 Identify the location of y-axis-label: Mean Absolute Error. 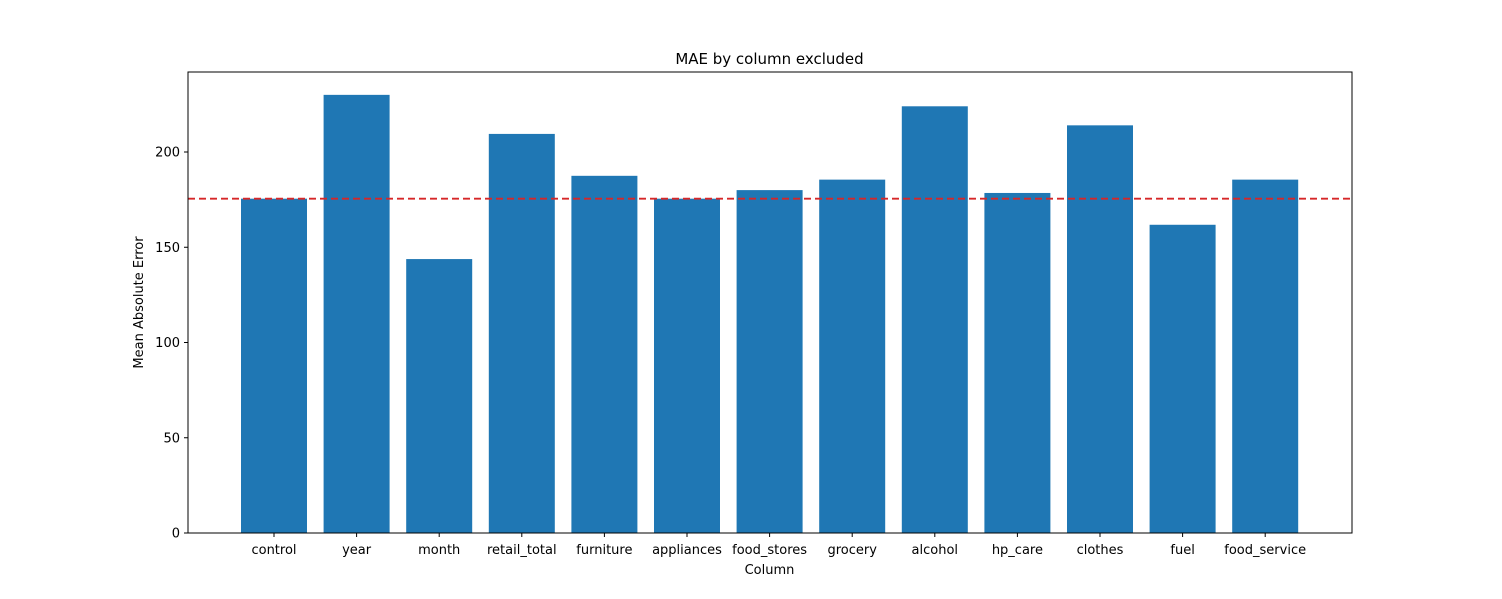
(139, 302).